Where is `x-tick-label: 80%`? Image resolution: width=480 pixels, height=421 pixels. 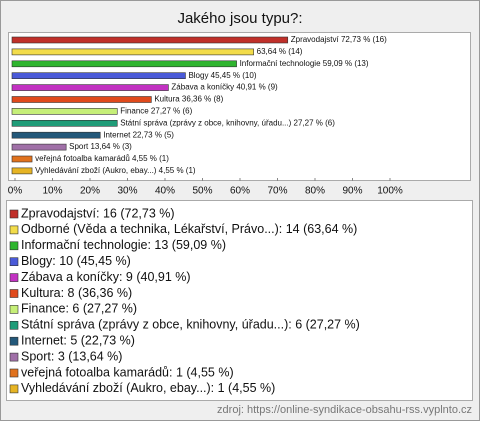
x-tick-label: 80% is located at coordinates (315, 191).